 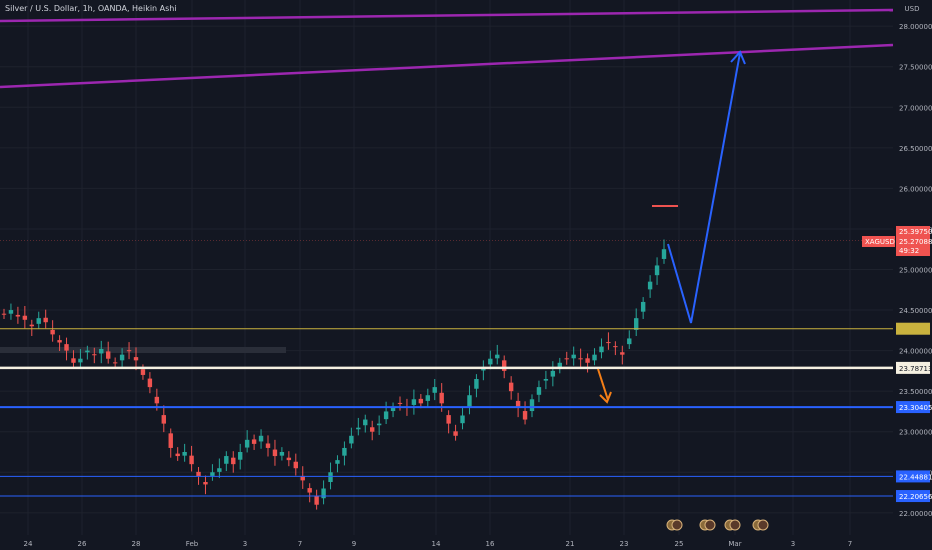 I want to click on event-flag-icon, so click(x=735, y=525).